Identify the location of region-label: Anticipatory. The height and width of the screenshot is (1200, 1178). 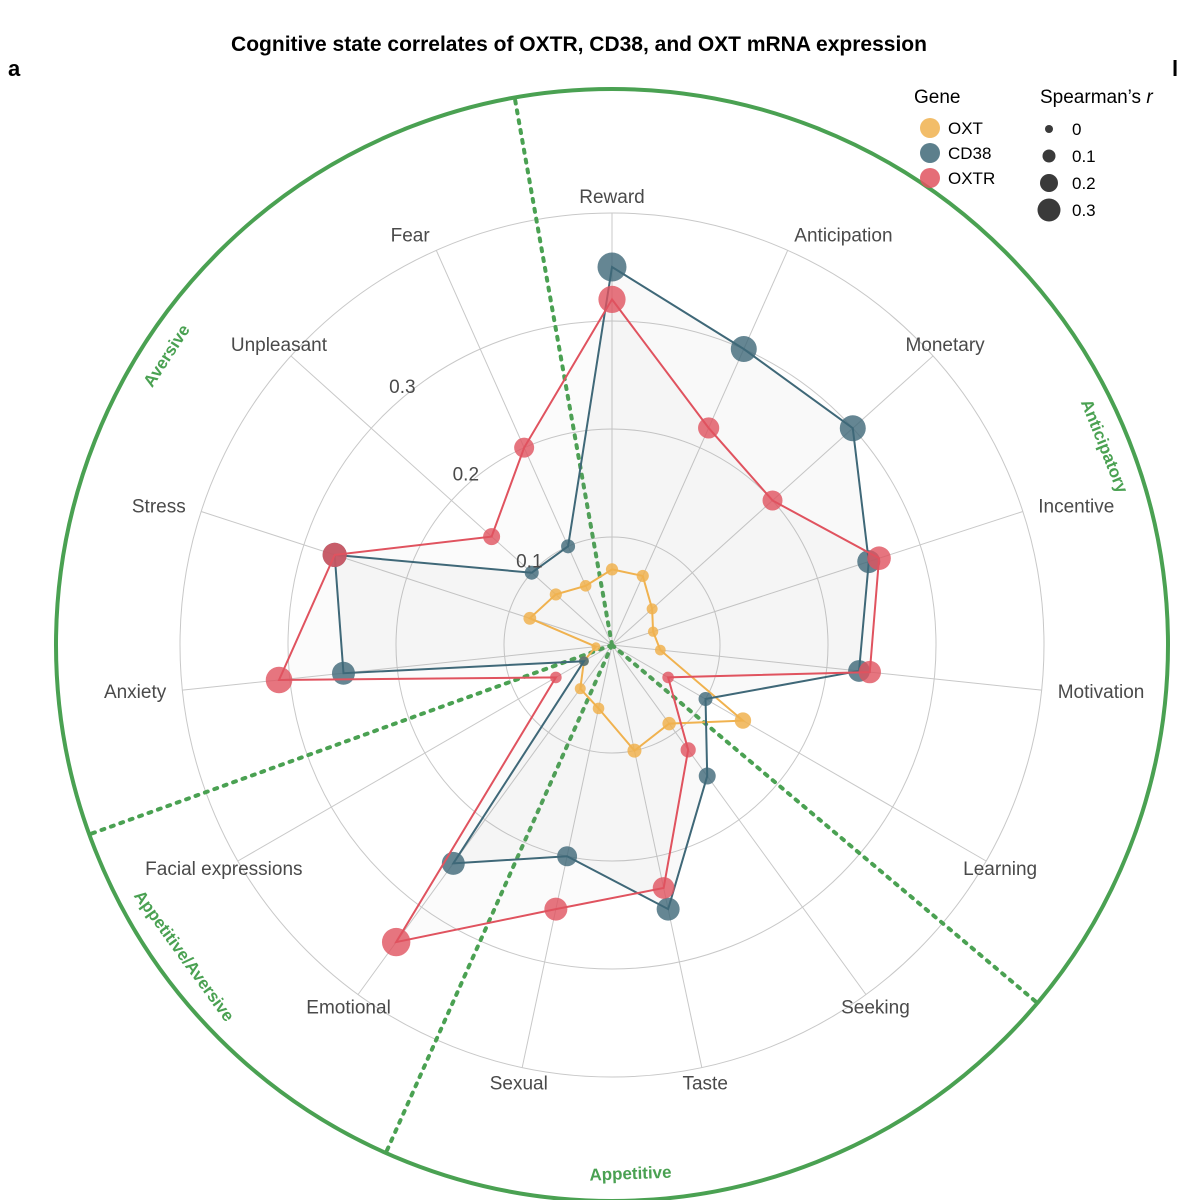
(1104, 447).